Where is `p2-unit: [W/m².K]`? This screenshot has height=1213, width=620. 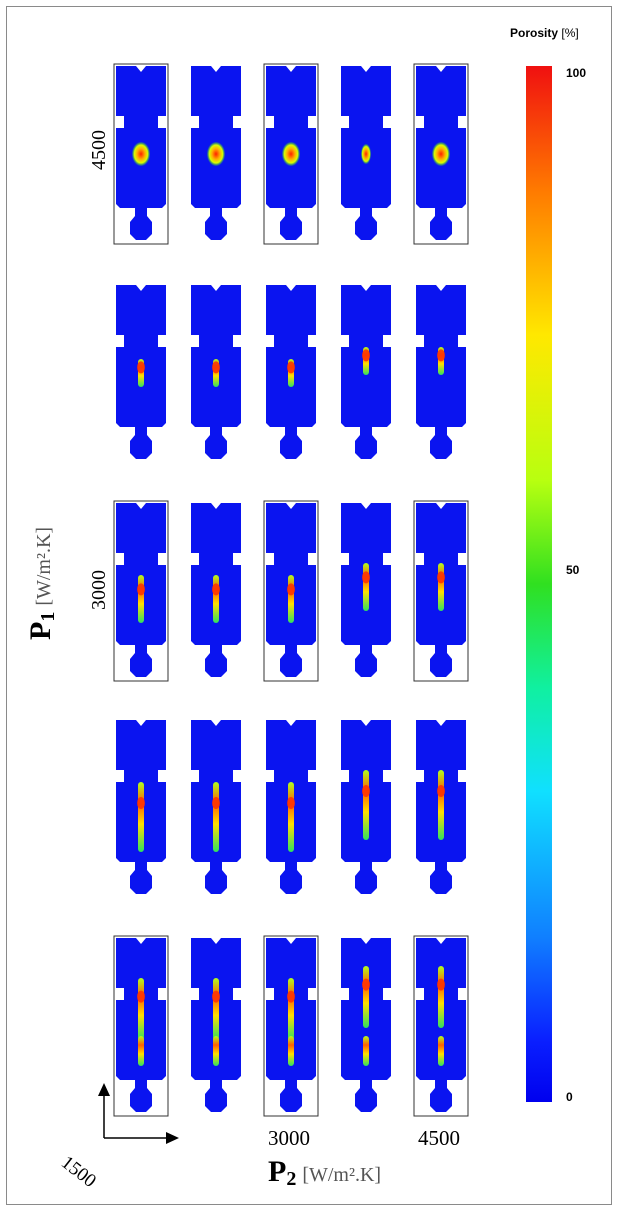 p2-unit: [W/m².K] is located at coordinates (342, 1175).